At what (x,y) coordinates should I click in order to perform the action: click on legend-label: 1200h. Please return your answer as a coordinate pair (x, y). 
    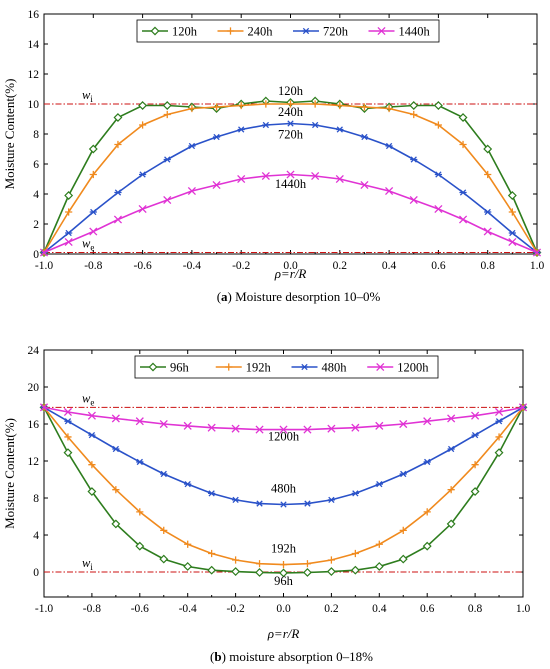
    Looking at the image, I should click on (413, 368).